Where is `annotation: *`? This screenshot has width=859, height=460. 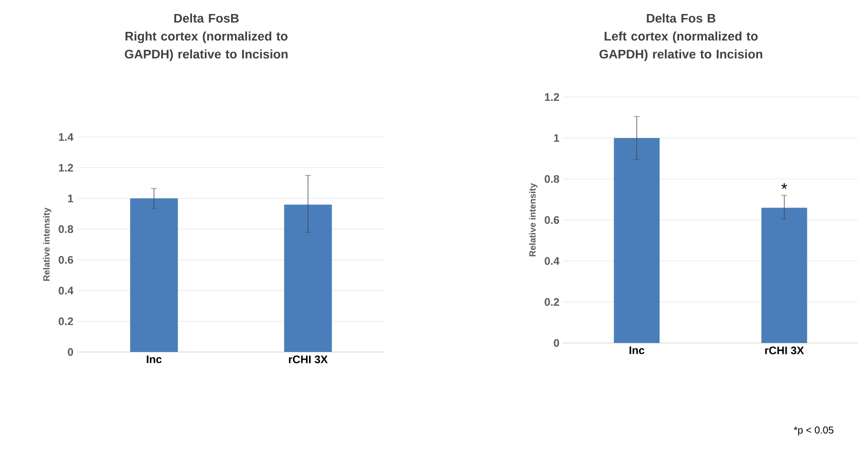
annotation: * is located at coordinates (784, 186).